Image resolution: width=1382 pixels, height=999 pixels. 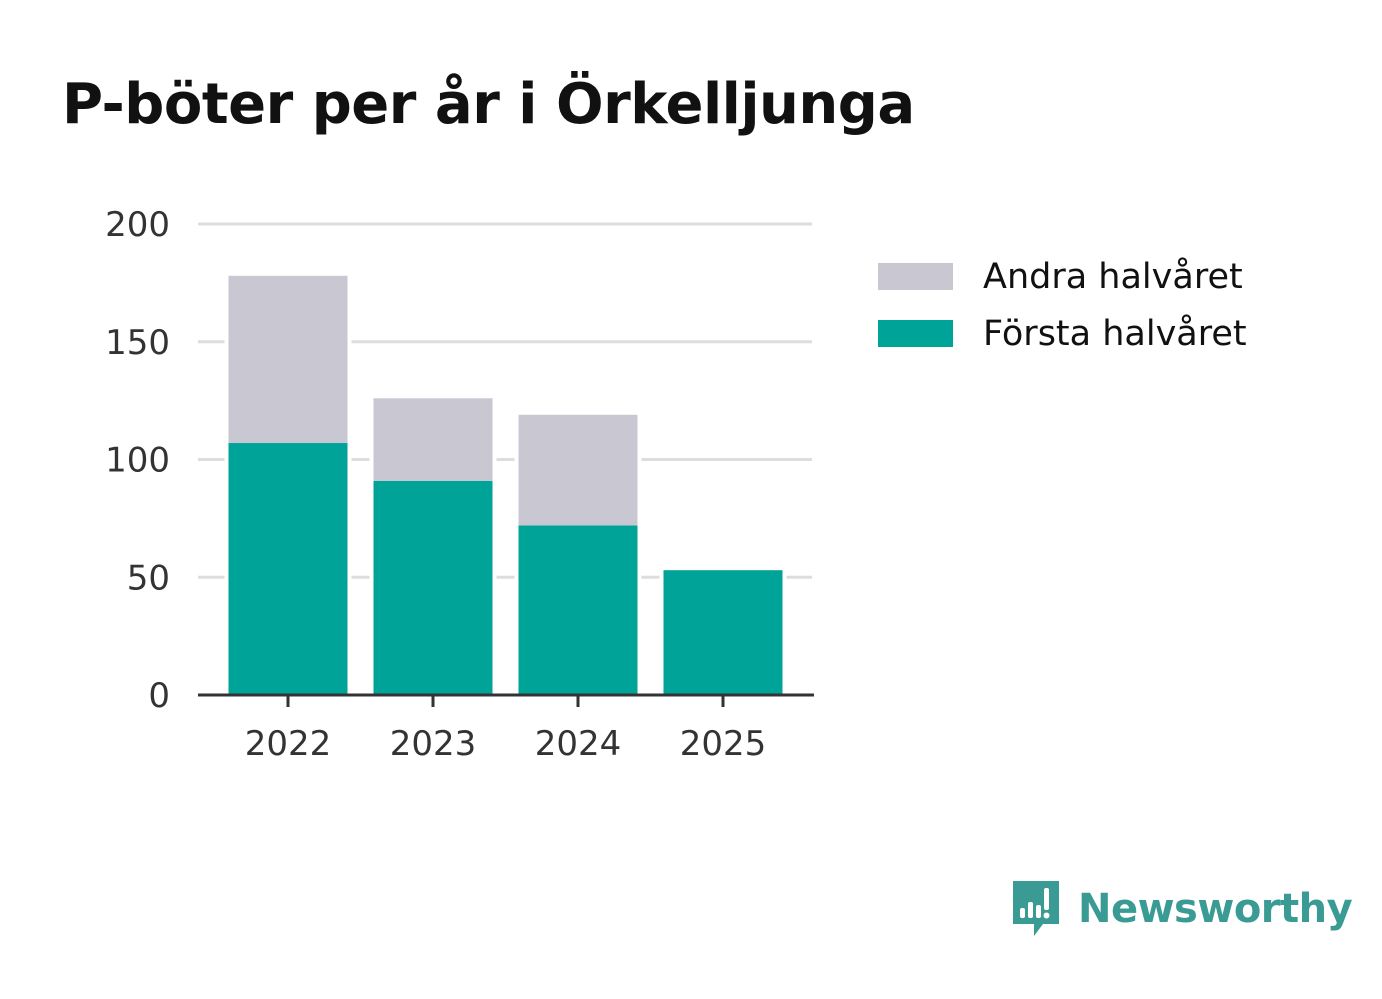 I want to click on x-tick-label-2024: 2024, so click(x=578, y=744).